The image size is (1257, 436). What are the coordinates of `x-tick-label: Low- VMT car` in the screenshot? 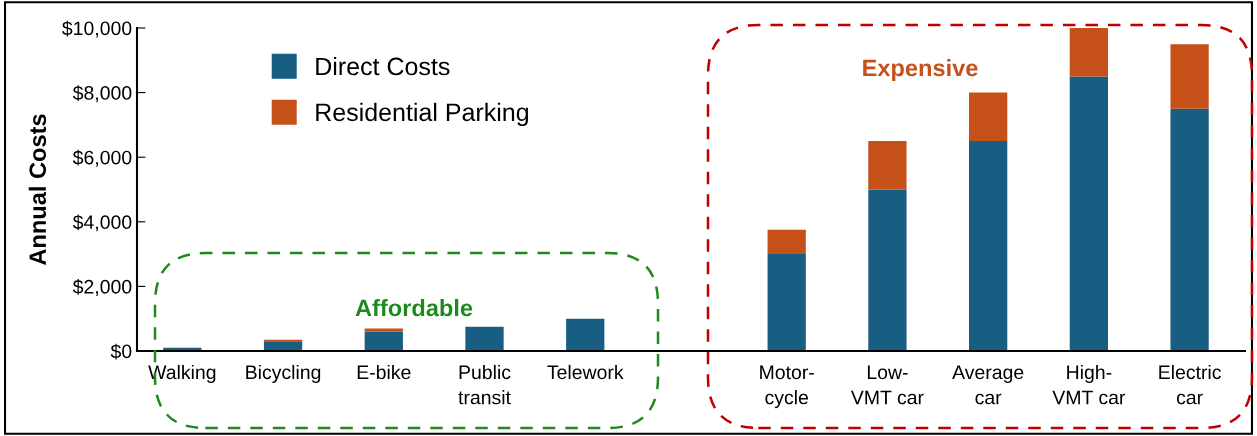 It's located at (887, 385).